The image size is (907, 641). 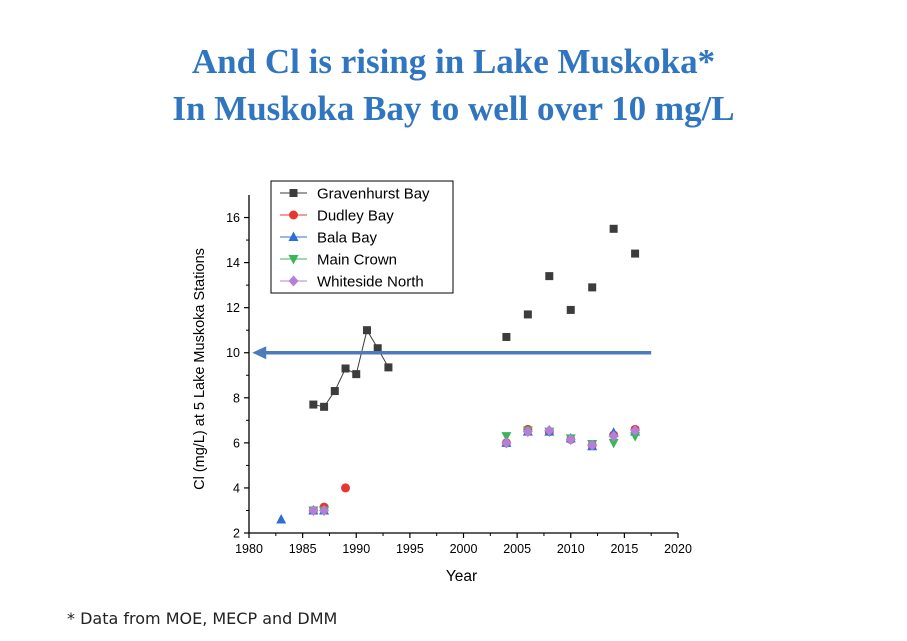 What do you see at coordinates (464, 549) in the screenshot?
I see `x-tick-label: 2000` at bounding box center [464, 549].